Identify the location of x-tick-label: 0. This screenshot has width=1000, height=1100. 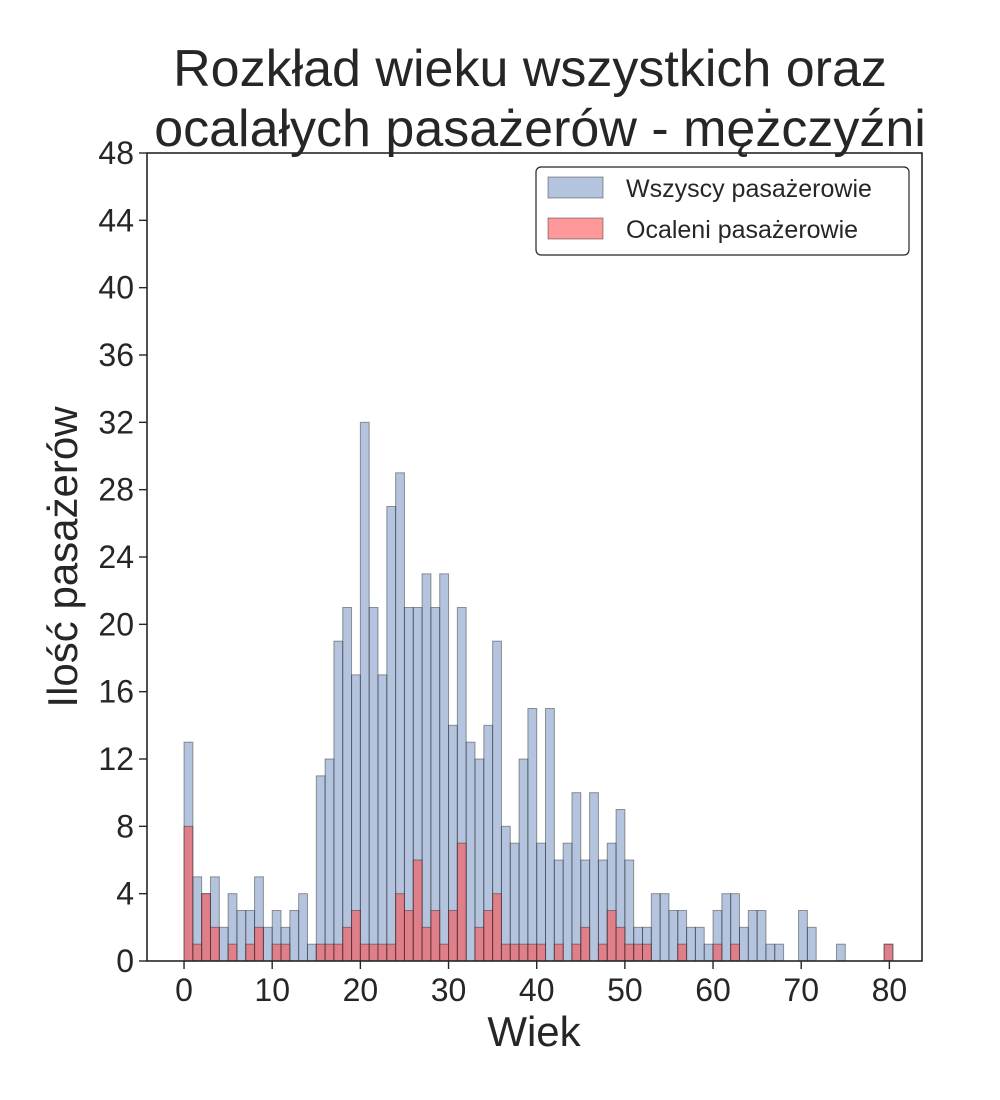
(184, 990).